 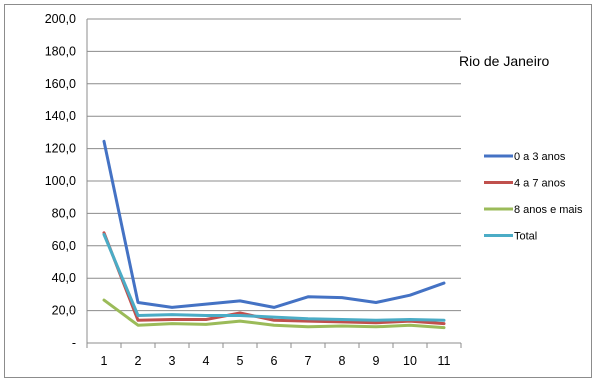 I want to click on y-tick-label: 100,0, so click(x=60, y=181).